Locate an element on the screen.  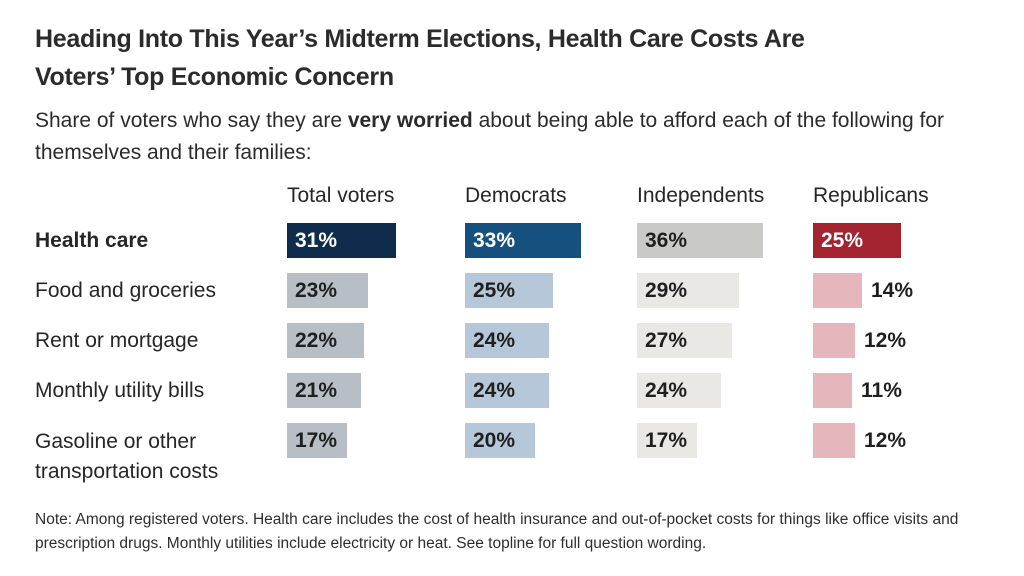
value-label-total-voters-monthly-utility-bills: 21% is located at coordinates (316, 390).